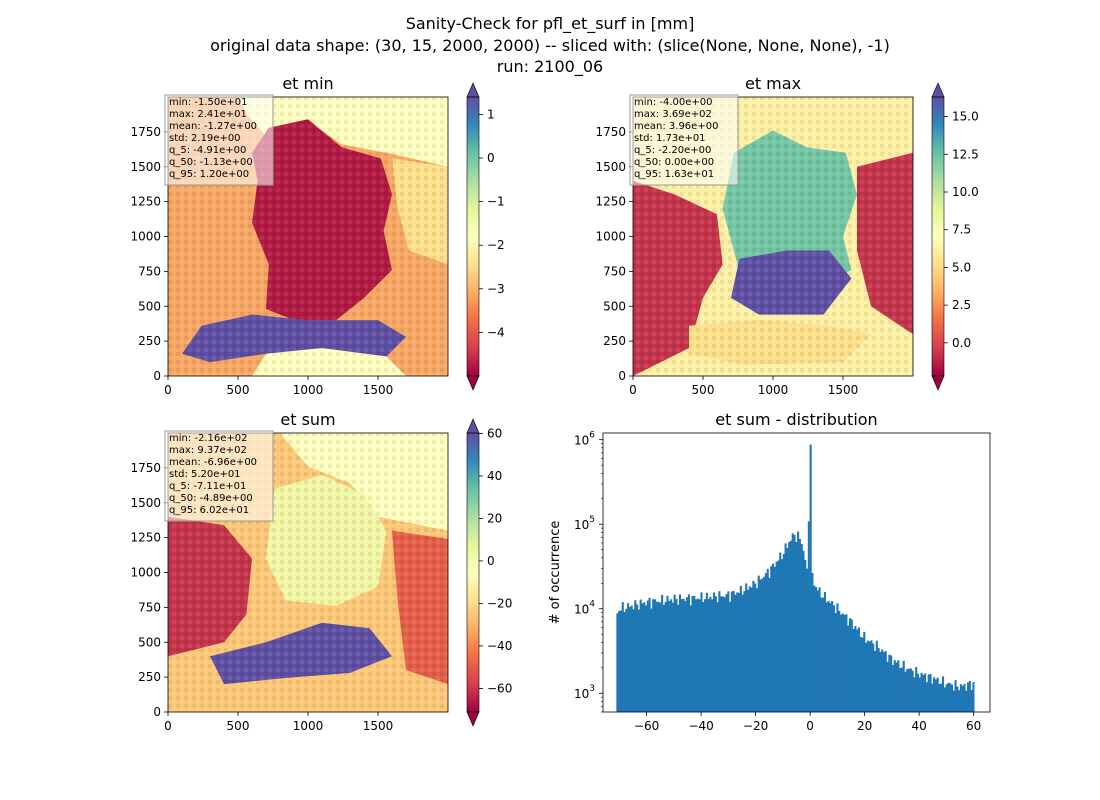  What do you see at coordinates (207, 486) in the screenshot?
I see `stats-line: q_5: -7.11e+01` at bounding box center [207, 486].